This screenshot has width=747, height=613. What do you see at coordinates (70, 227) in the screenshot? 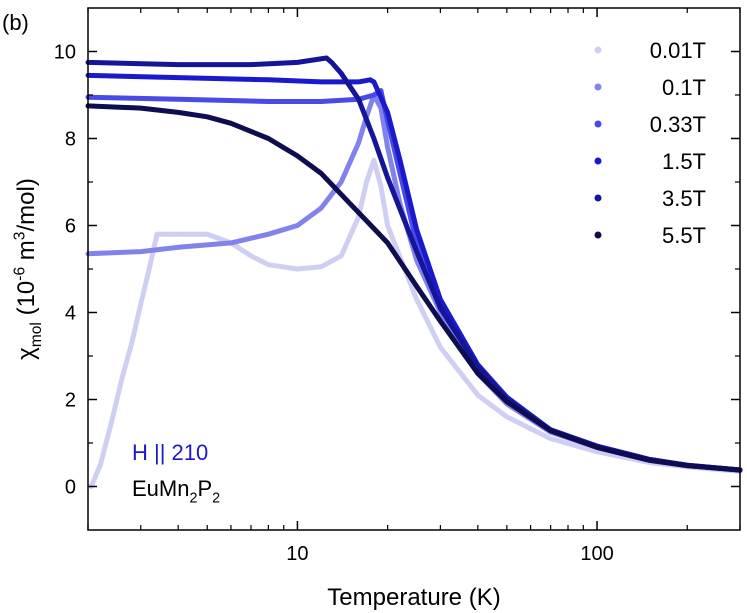
I see `y-tick-label: 6` at bounding box center [70, 227].